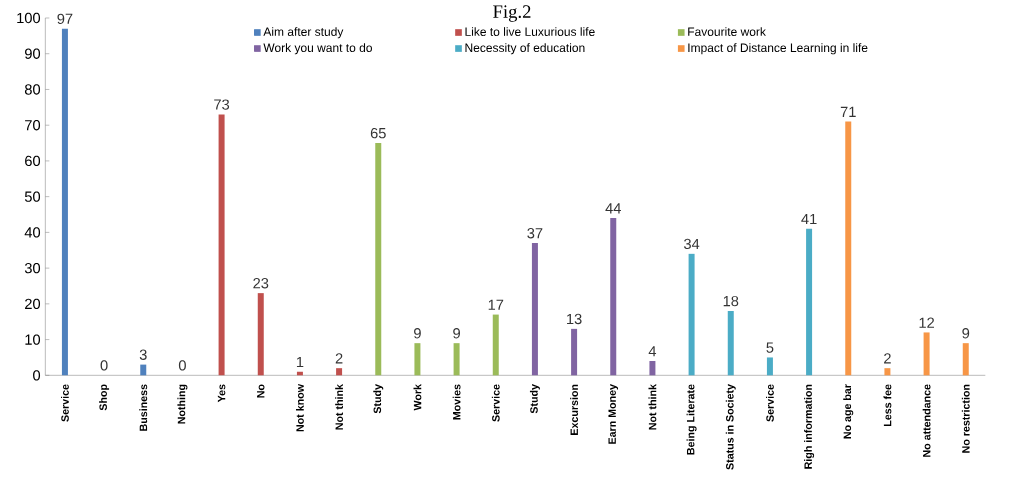  What do you see at coordinates (496, 304) in the screenshot?
I see `data-label: 17` at bounding box center [496, 304].